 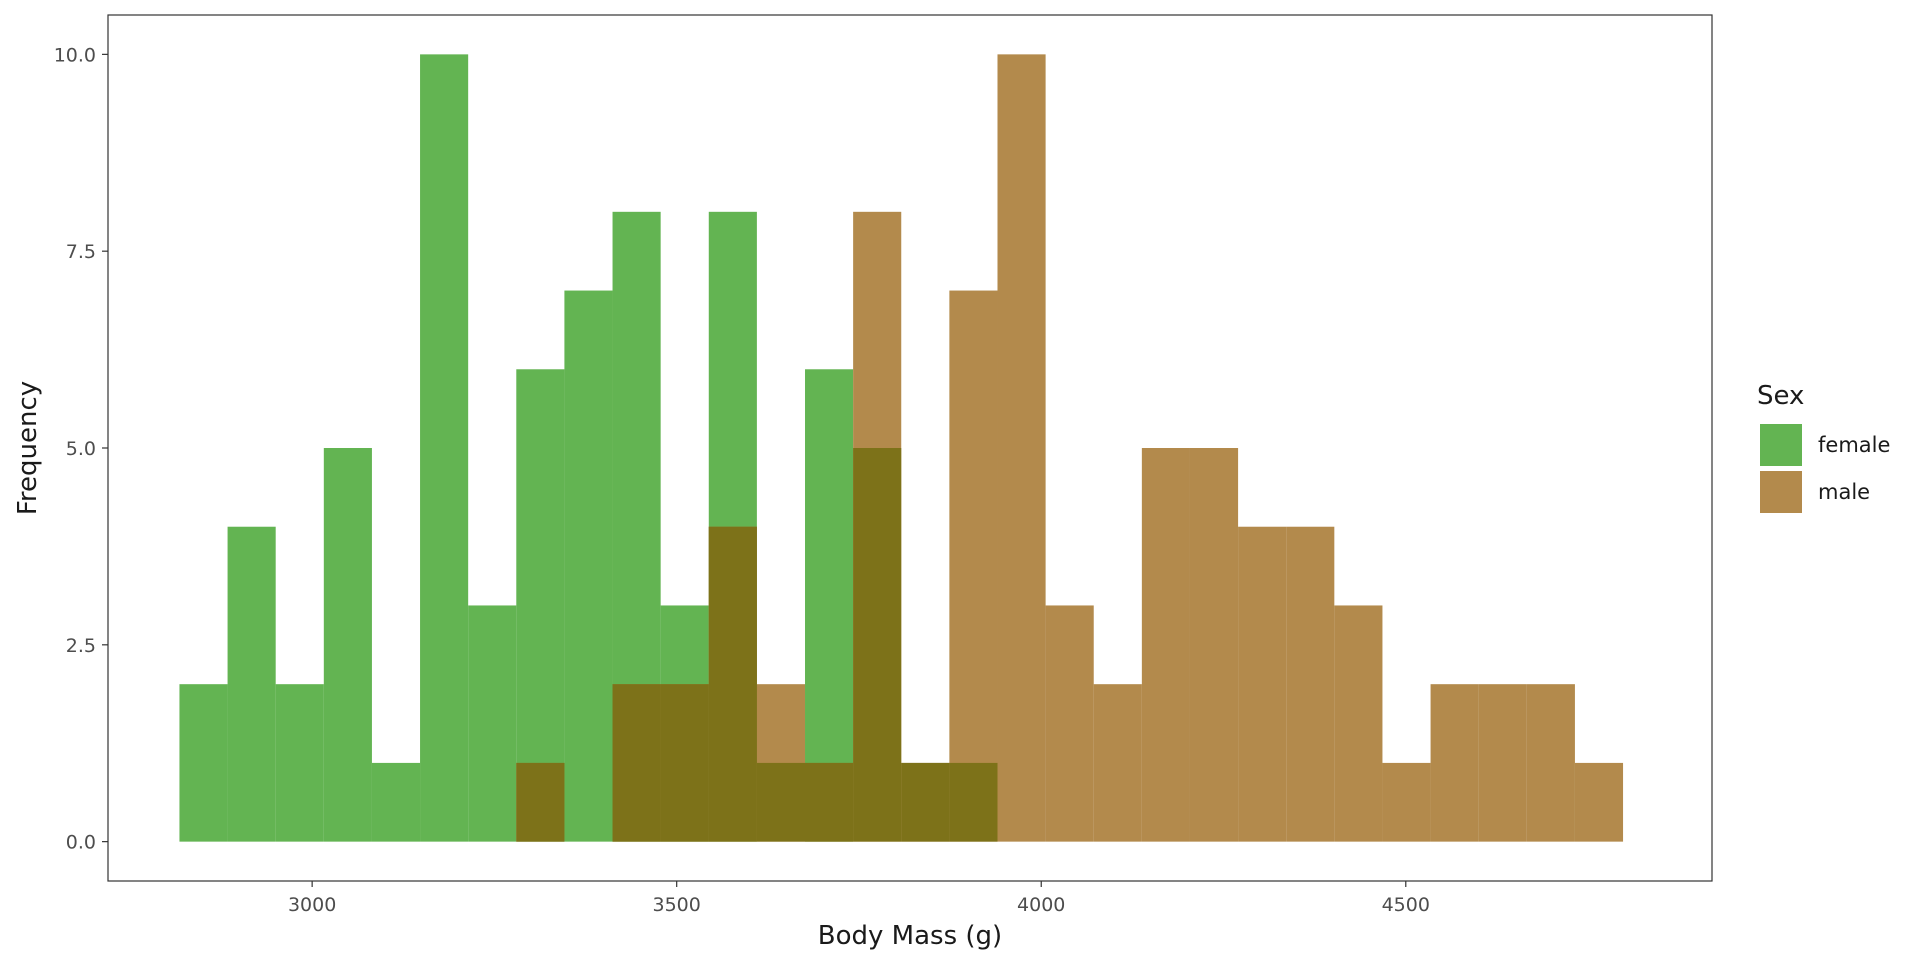 What do you see at coordinates (1780, 396) in the screenshot?
I see `legend-title: Sex` at bounding box center [1780, 396].